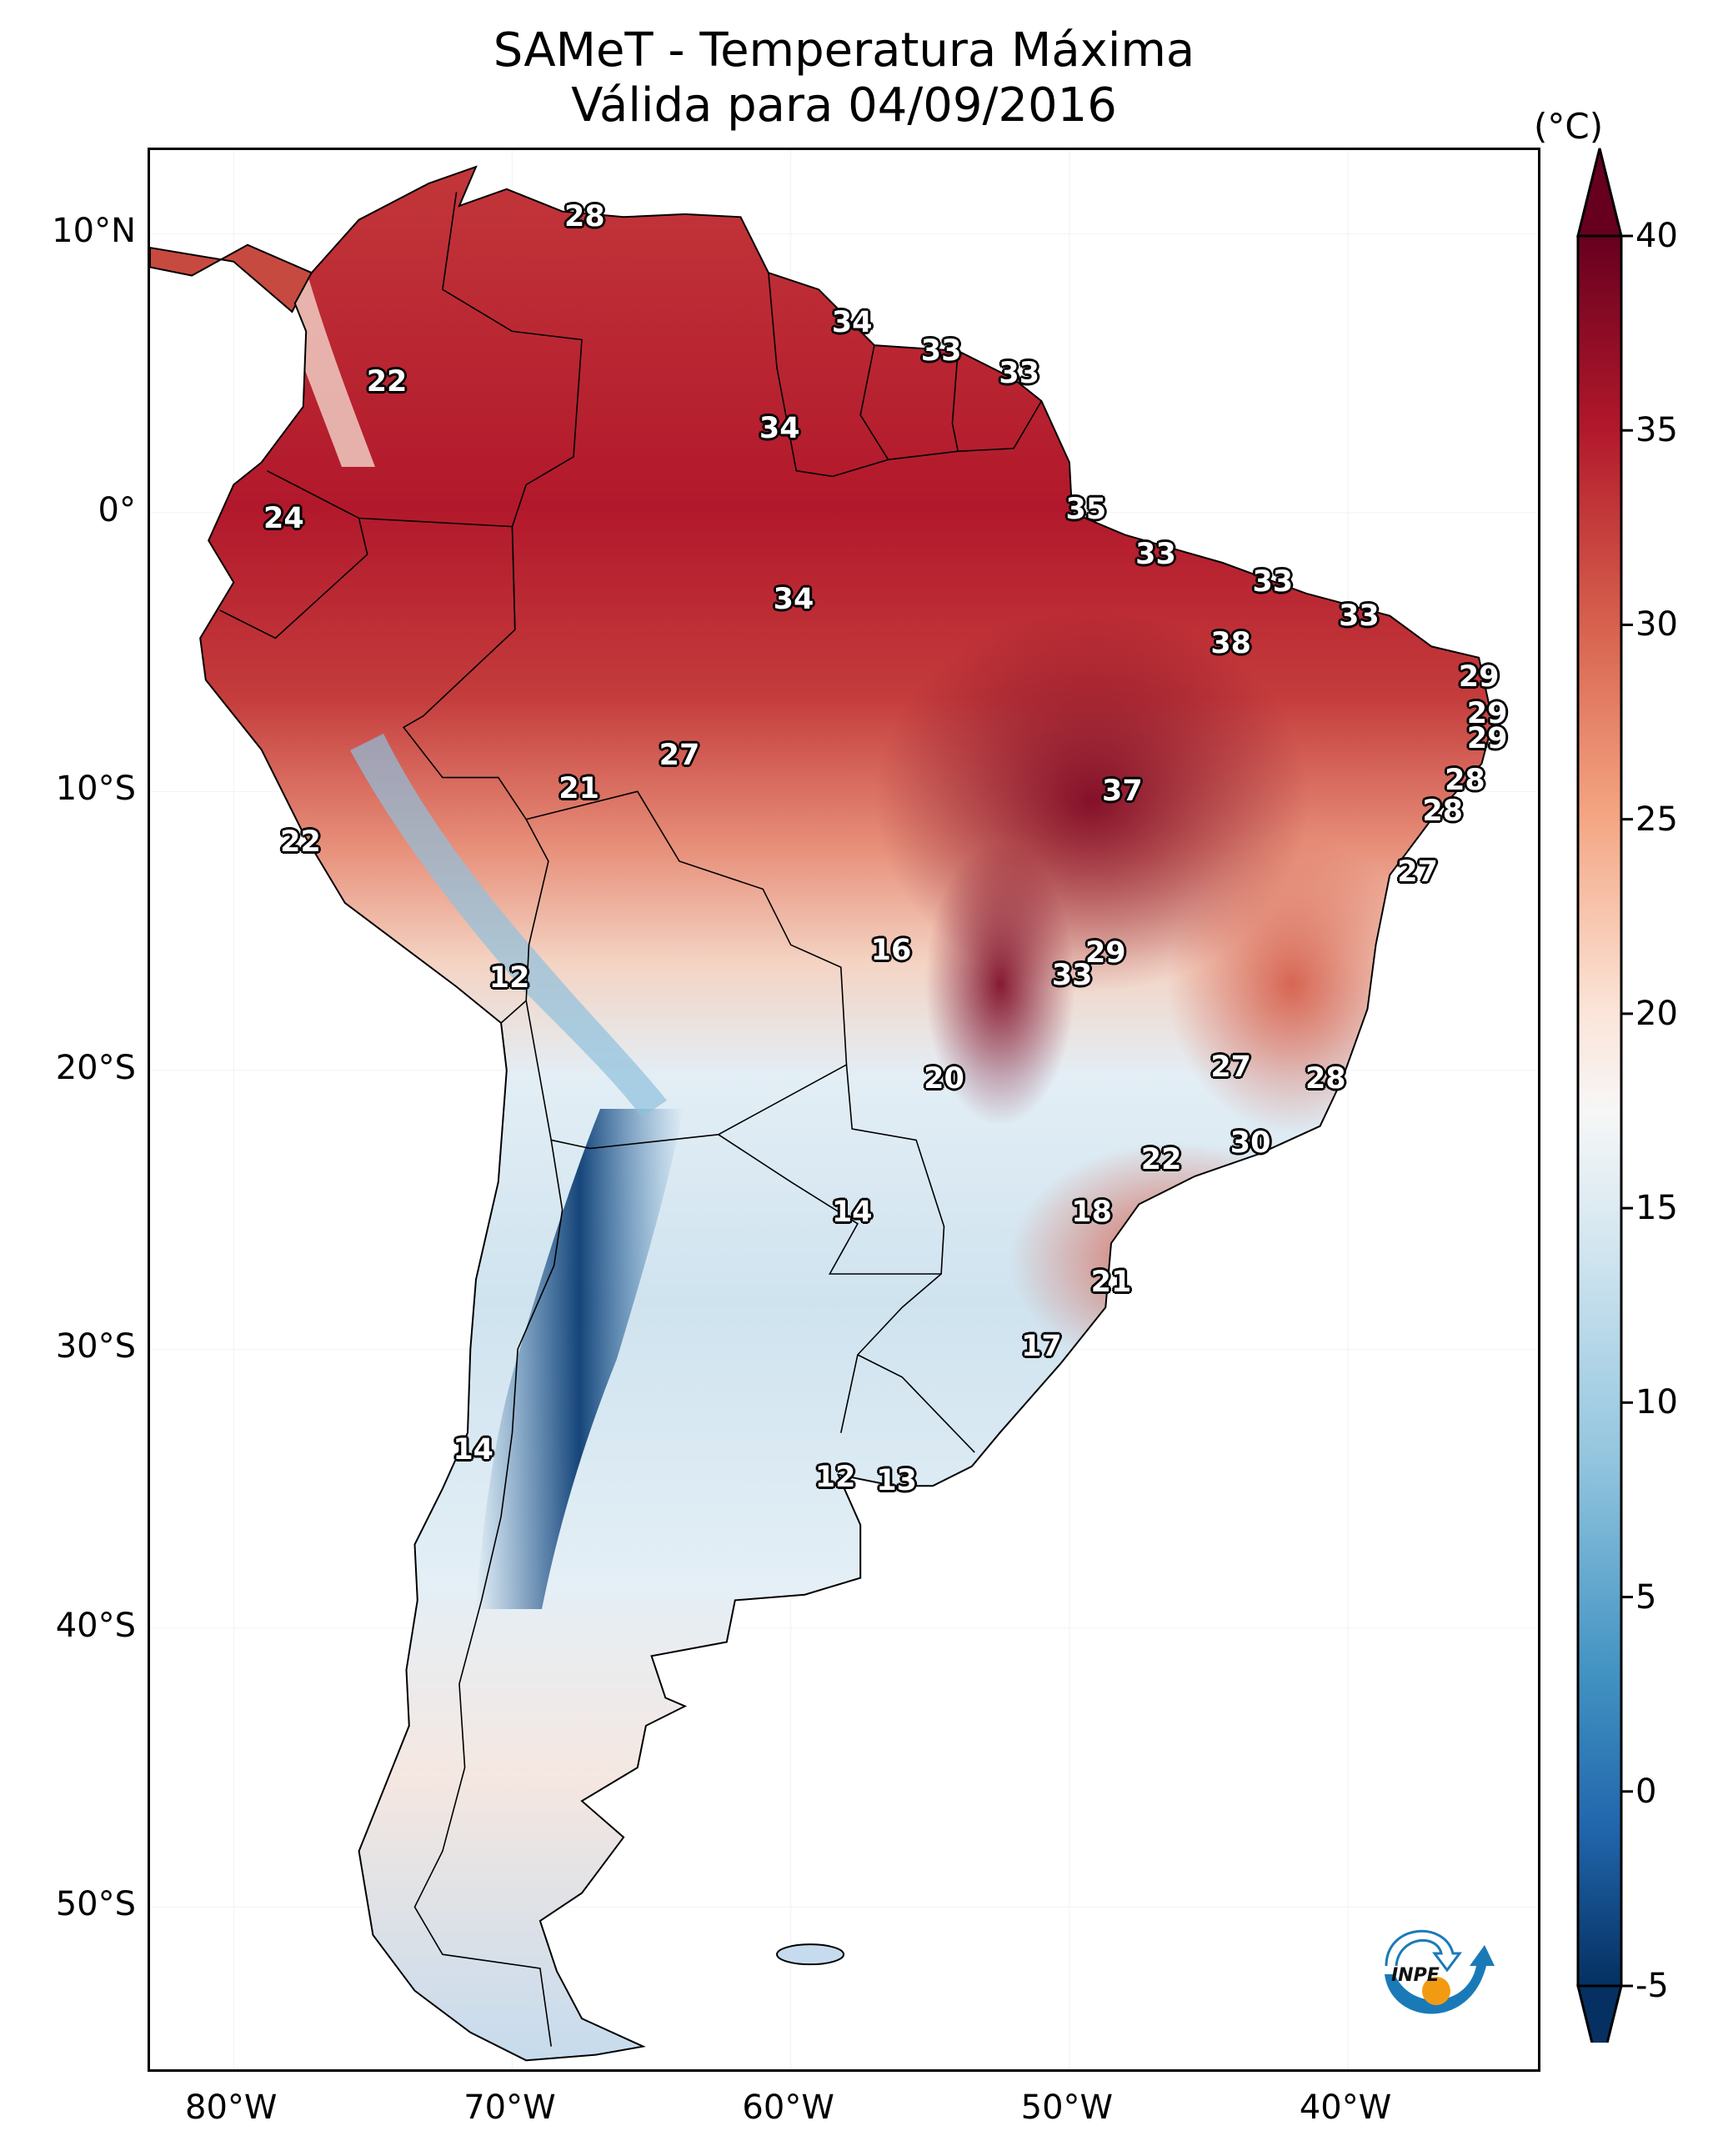  I want to click on y-tick-label: 0°, so click(117, 510).